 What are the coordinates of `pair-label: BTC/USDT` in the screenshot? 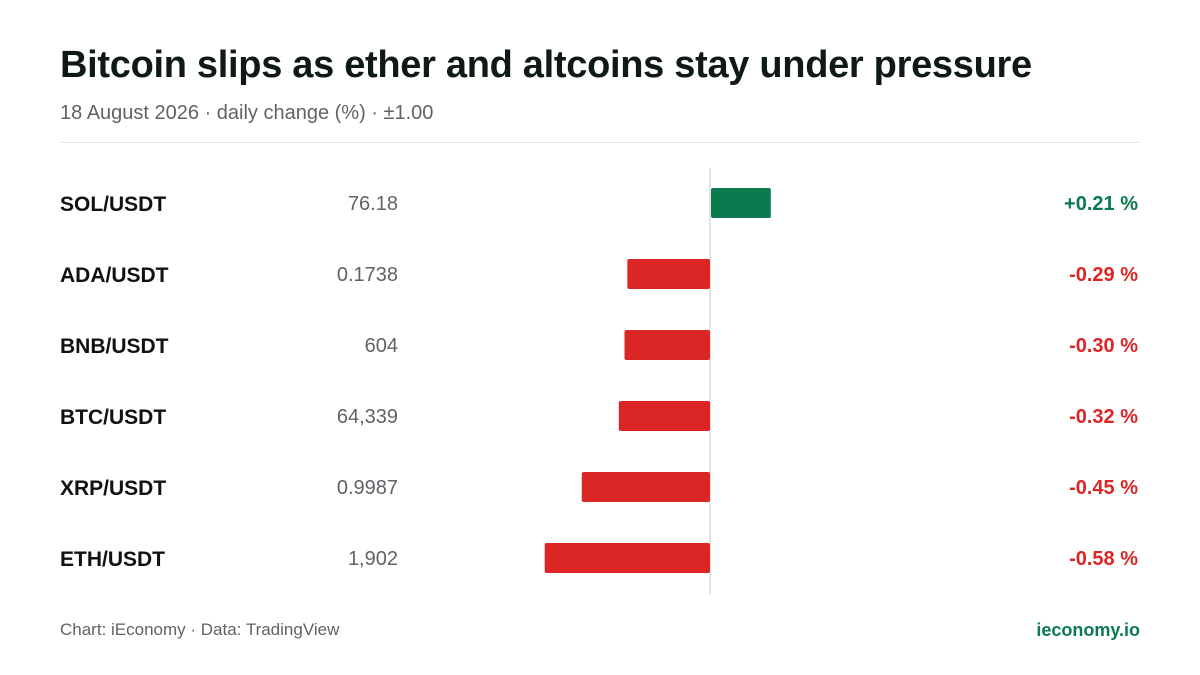 It's located at (113, 417).